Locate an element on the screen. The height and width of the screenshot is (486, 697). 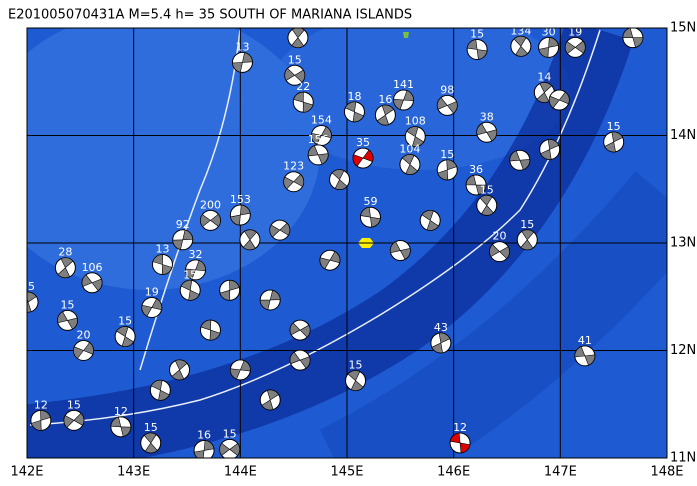
depth-label: 36 is located at coordinates (476, 169).